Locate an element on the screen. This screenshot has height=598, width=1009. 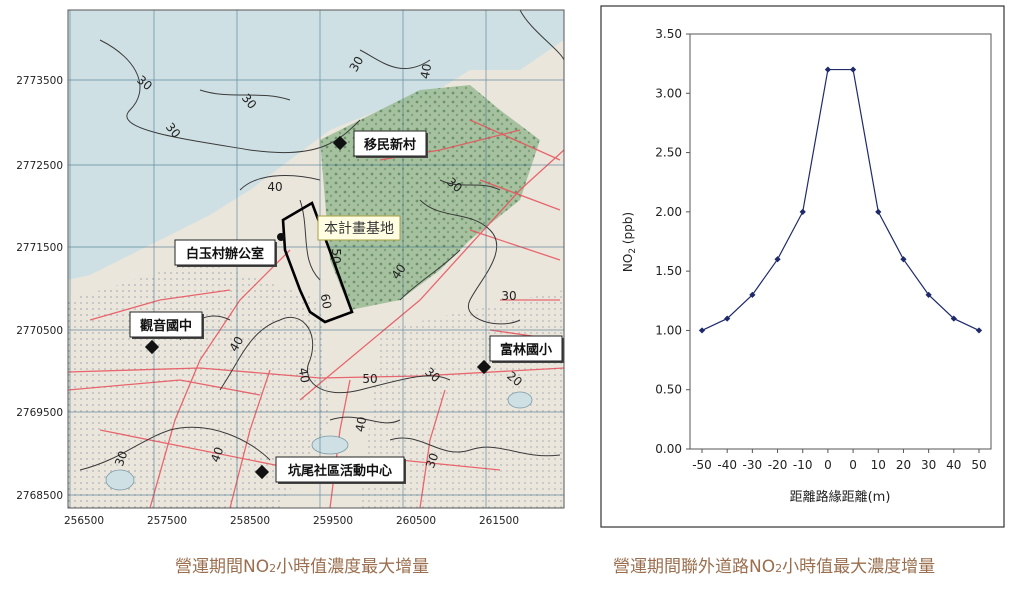
map-y-tick-label: 2769500 is located at coordinates (39, 413).